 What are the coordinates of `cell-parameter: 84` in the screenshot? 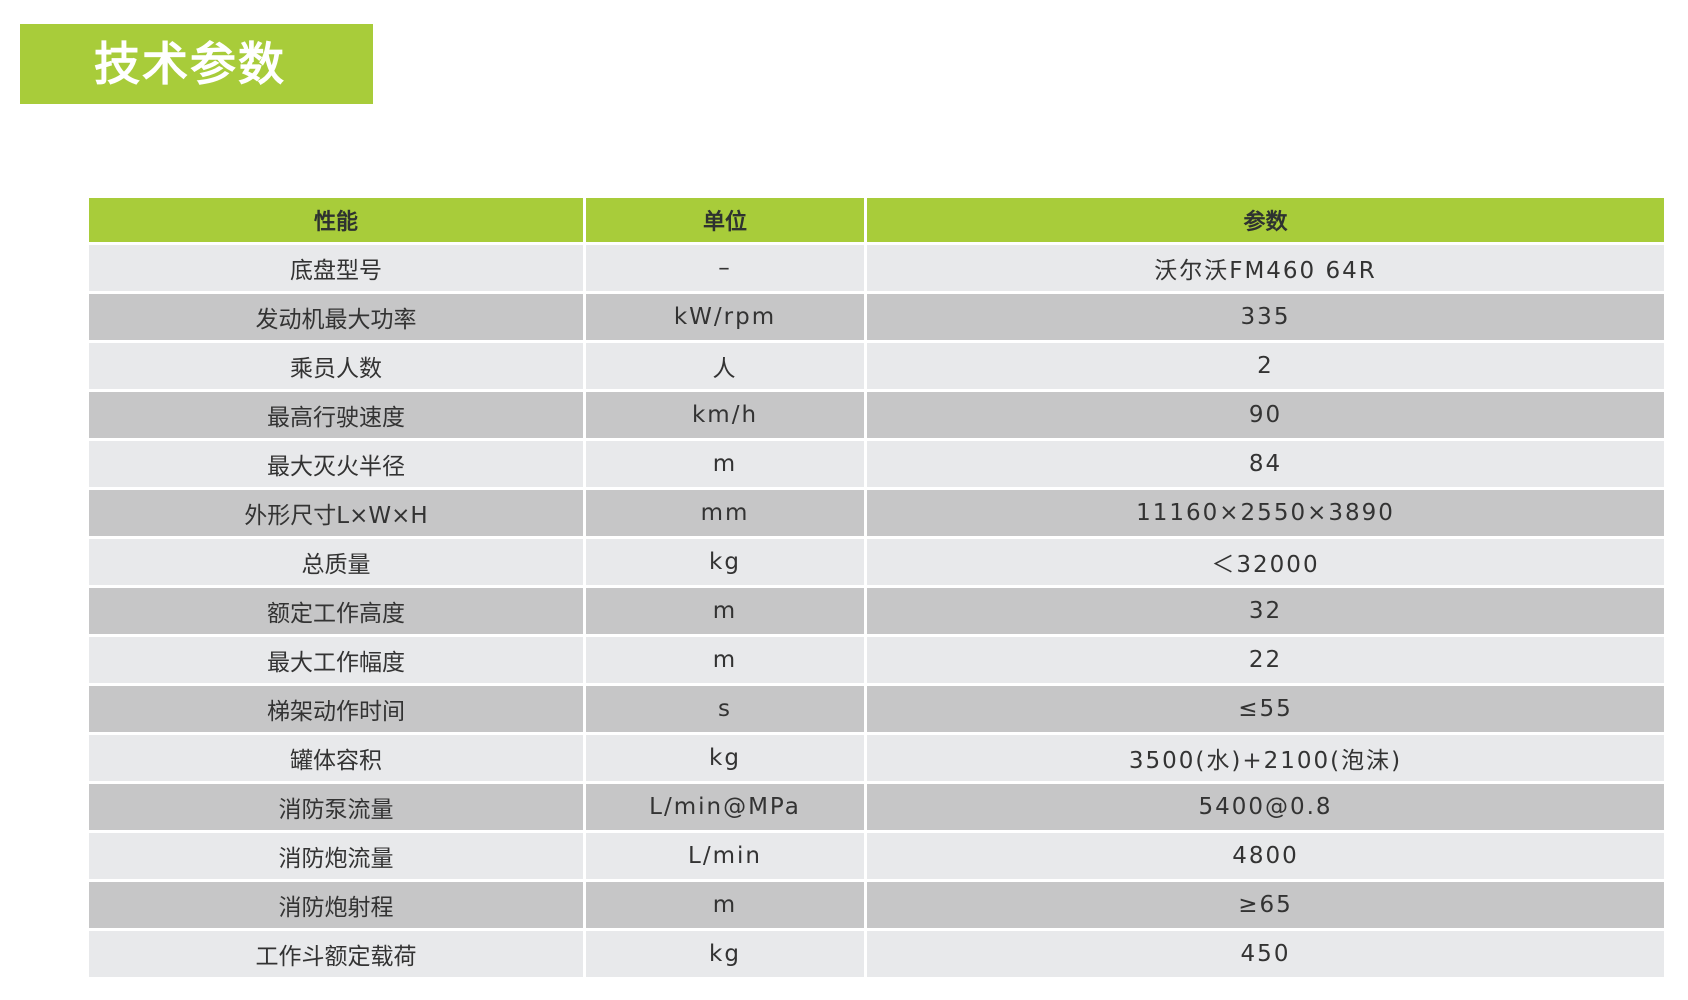 It's located at (1265, 464).